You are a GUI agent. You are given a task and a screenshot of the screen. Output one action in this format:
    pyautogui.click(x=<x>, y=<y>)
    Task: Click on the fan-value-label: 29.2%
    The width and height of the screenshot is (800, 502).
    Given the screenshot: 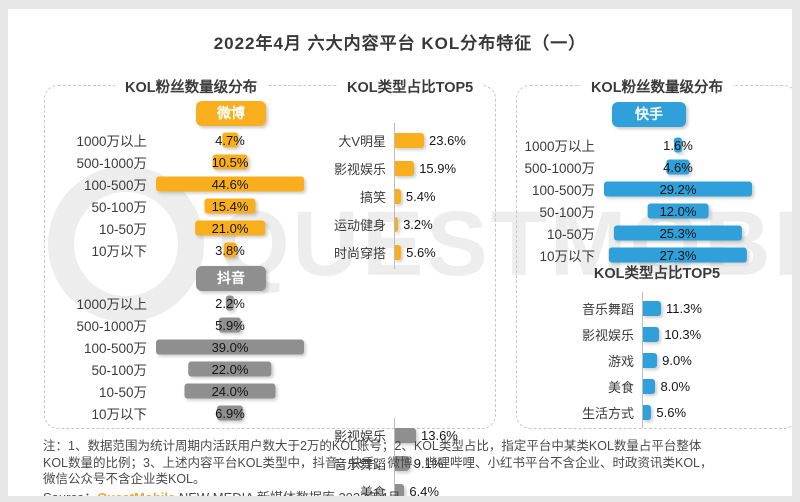 What is the action you would take?
    pyautogui.click(x=678, y=189)
    